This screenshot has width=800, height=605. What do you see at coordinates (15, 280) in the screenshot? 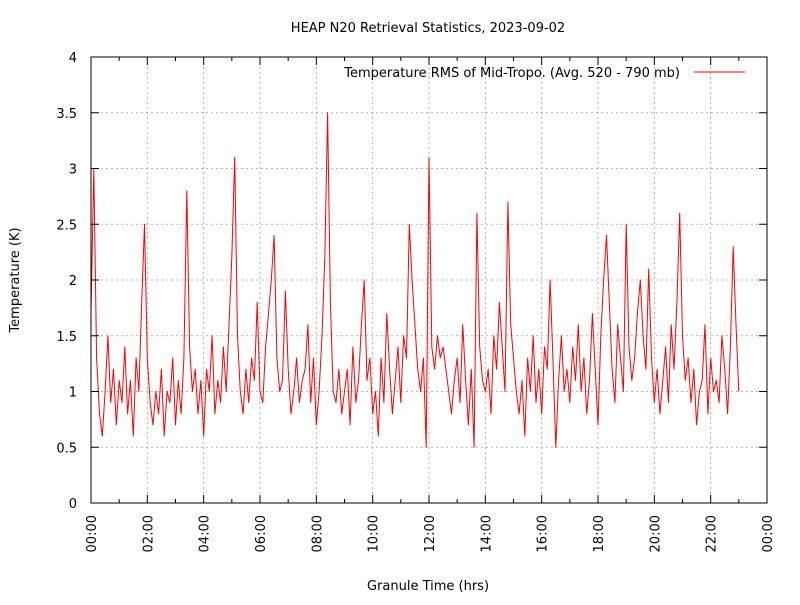
I see `y-axis-label: Temperature (K)` at bounding box center [15, 280].